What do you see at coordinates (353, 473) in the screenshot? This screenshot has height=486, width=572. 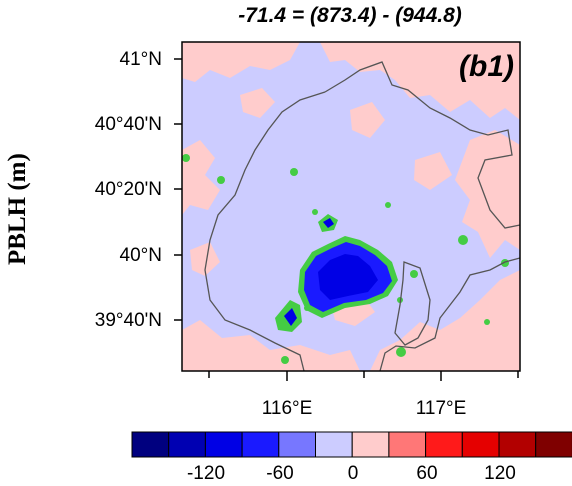 I see `colorbar-label-0: 0` at bounding box center [353, 473].